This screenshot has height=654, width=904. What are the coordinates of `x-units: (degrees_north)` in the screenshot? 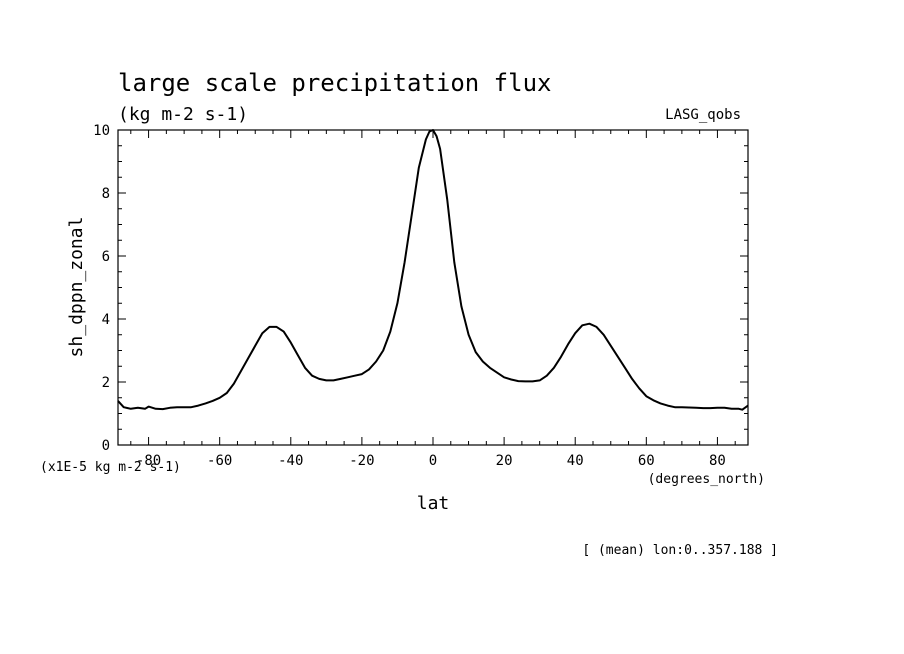 It's located at (706, 479).